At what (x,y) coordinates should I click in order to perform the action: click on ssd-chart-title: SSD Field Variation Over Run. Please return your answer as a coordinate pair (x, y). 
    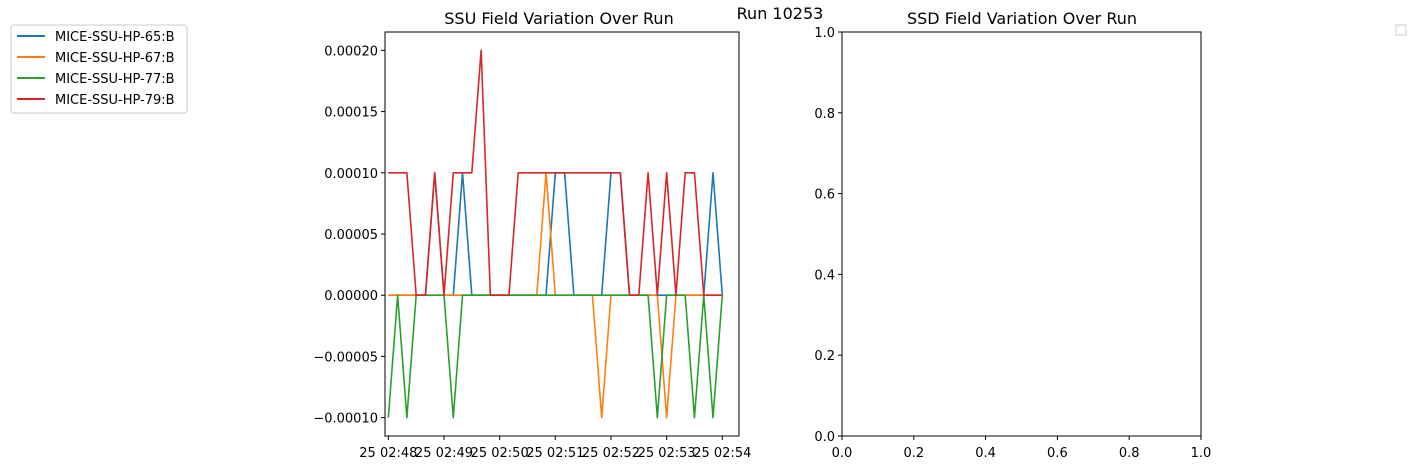
    Looking at the image, I should click on (1022, 18).